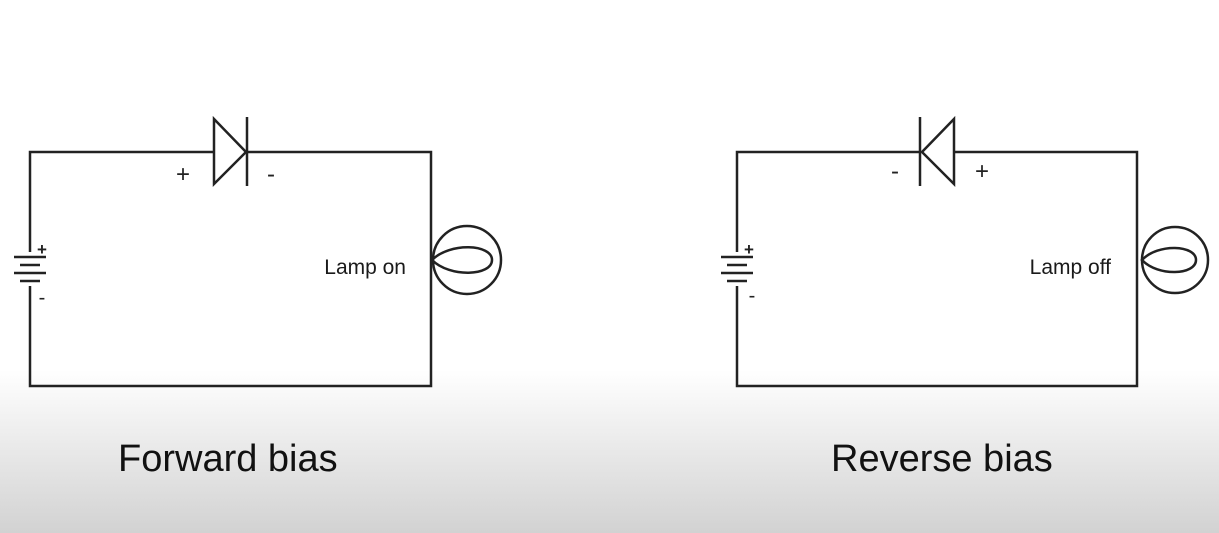 This screenshot has width=1219, height=533. What do you see at coordinates (737, 269) in the screenshot?
I see `reverse-battery-icon` at bounding box center [737, 269].